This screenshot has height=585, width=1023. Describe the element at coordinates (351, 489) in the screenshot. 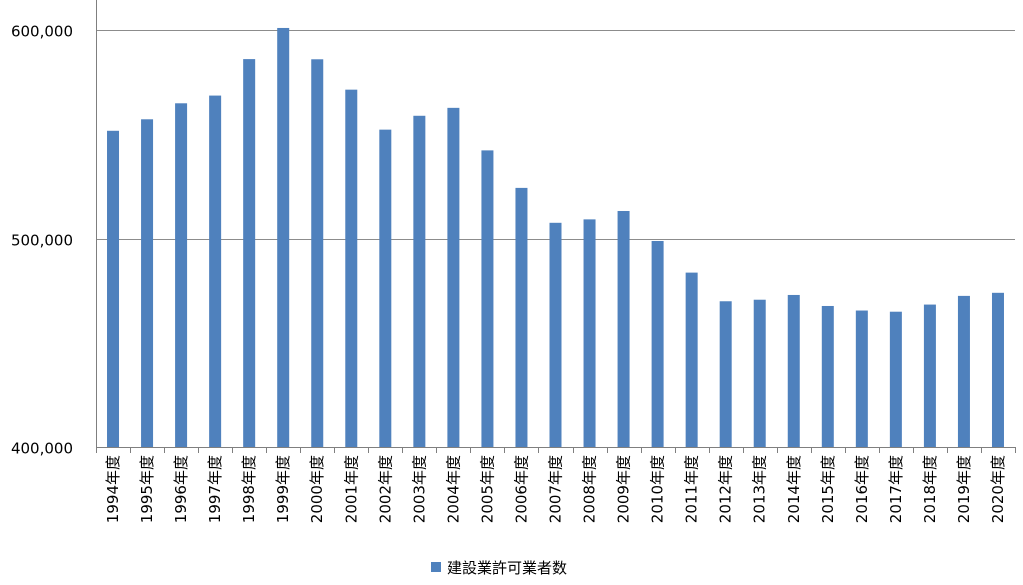

I see `x-tick-label: 2001年度` at that location.